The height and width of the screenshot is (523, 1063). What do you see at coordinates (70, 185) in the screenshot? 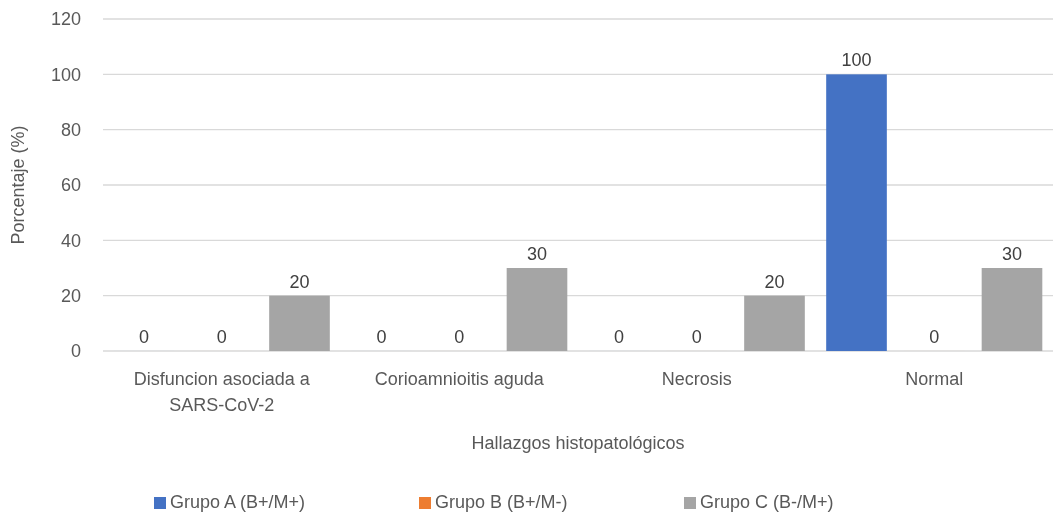
I see `y-tick-label: 60` at bounding box center [70, 185].